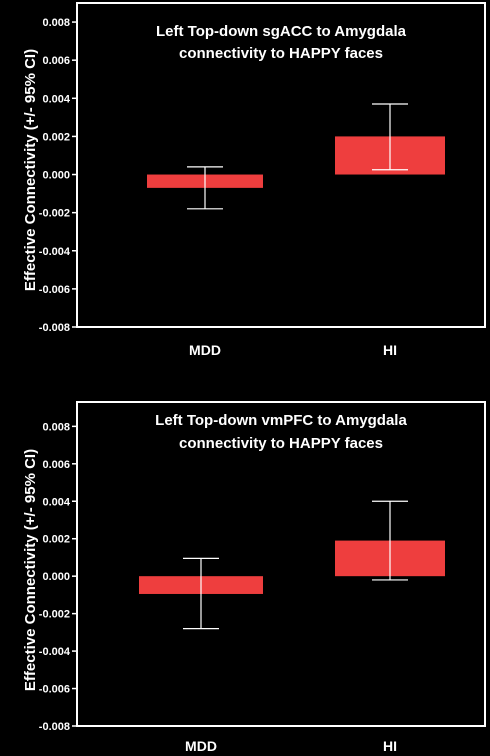 This screenshot has width=490, height=756. What do you see at coordinates (281, 420) in the screenshot?
I see `chart-title-line: Left Top-down vmPFC to Amygdala` at bounding box center [281, 420].